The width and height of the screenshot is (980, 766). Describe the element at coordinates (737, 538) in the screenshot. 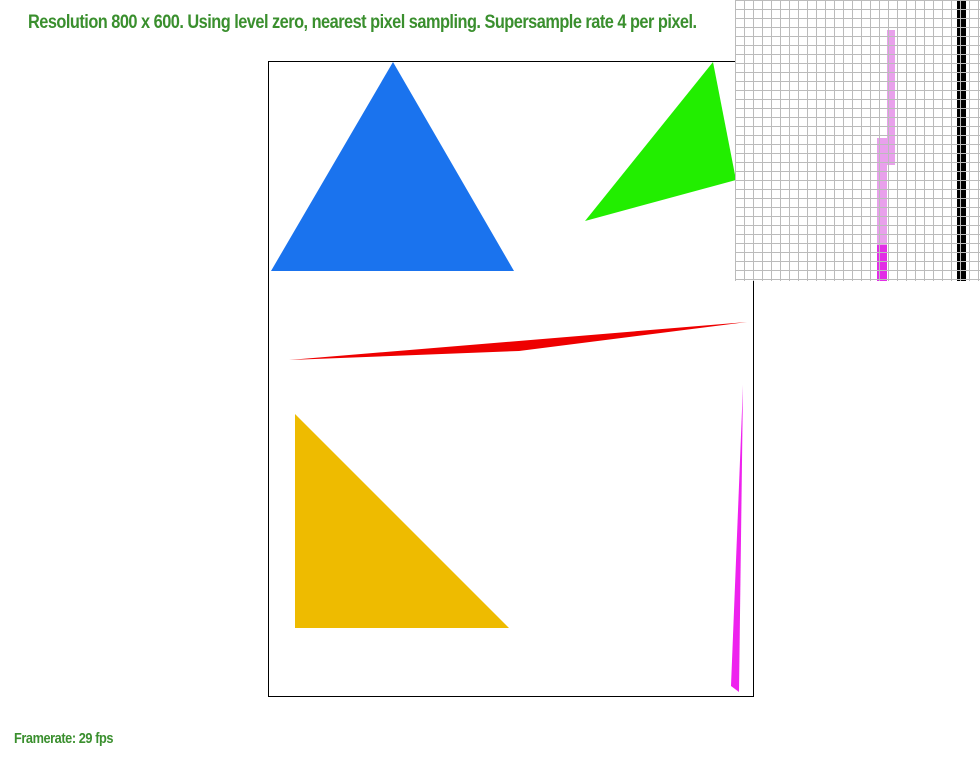

I see `magenta-sliver-triangle` at that location.